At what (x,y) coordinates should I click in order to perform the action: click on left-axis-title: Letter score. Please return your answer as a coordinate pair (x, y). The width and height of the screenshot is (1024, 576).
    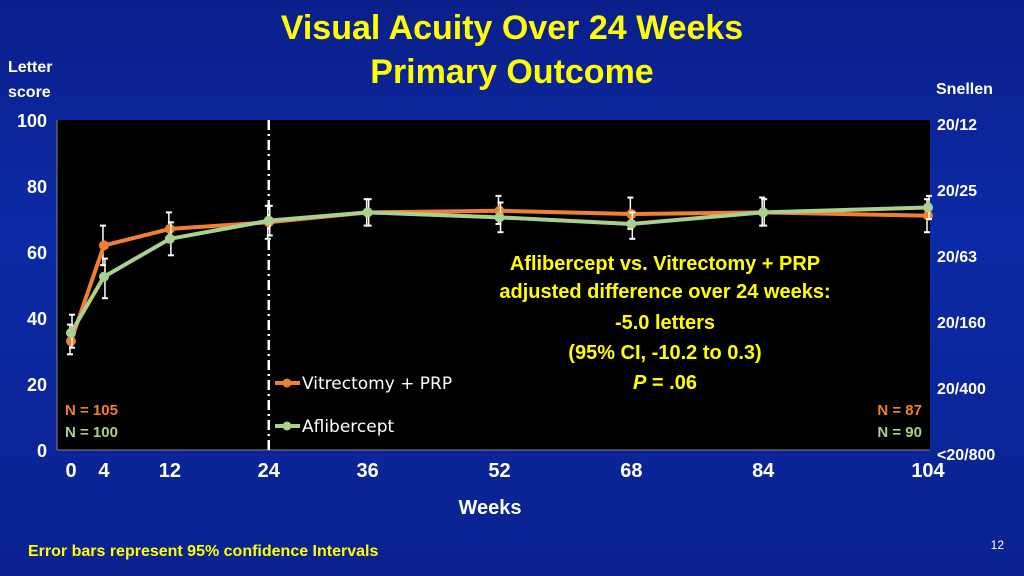
    Looking at the image, I should click on (30, 80).